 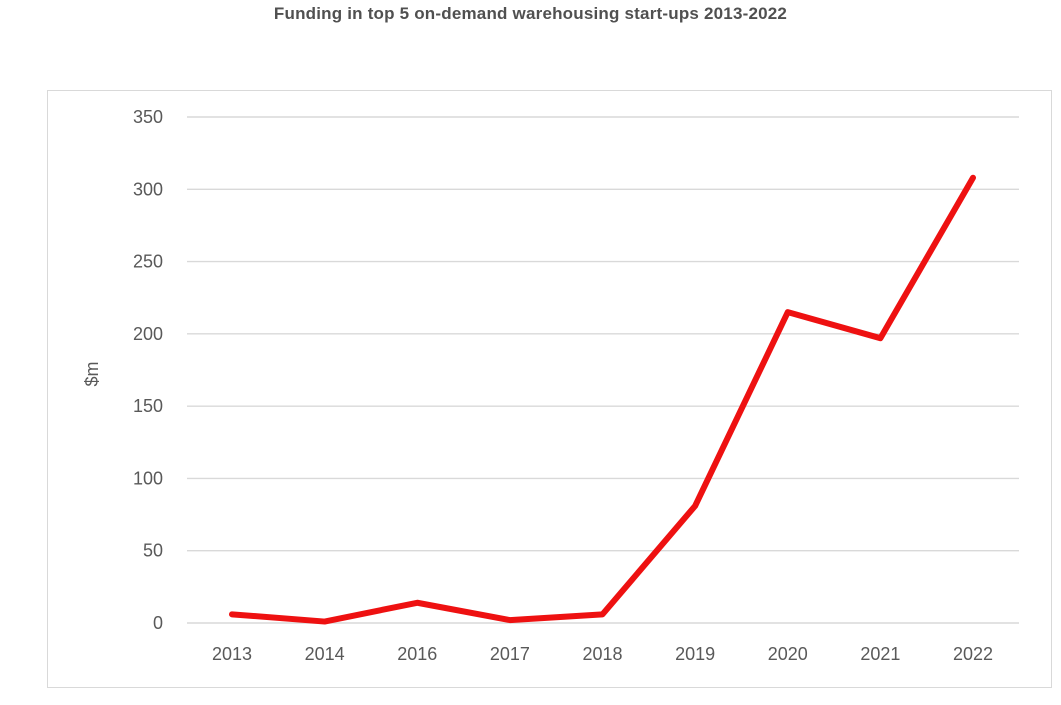 I want to click on y-tick-label: 200, so click(x=148, y=334).